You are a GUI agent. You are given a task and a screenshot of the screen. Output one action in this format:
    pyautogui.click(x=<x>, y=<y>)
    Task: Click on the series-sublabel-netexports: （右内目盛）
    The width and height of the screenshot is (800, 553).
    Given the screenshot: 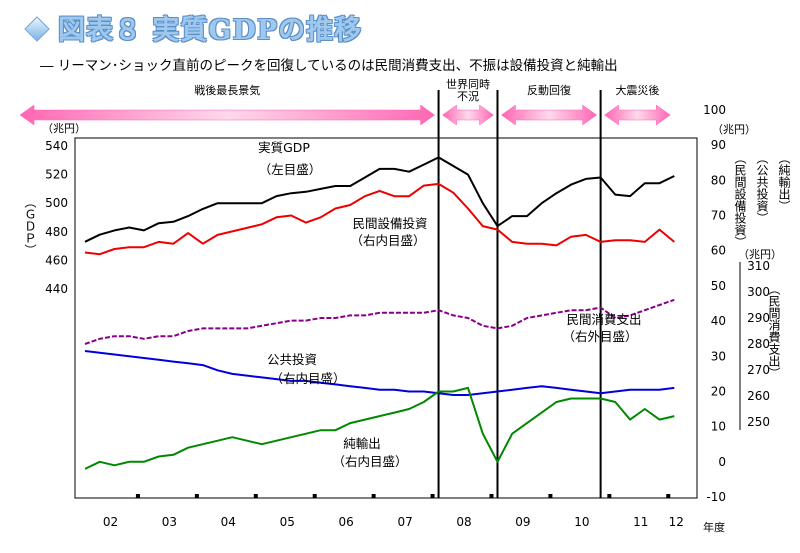 What is the action you would take?
    pyautogui.click(x=369, y=461)
    